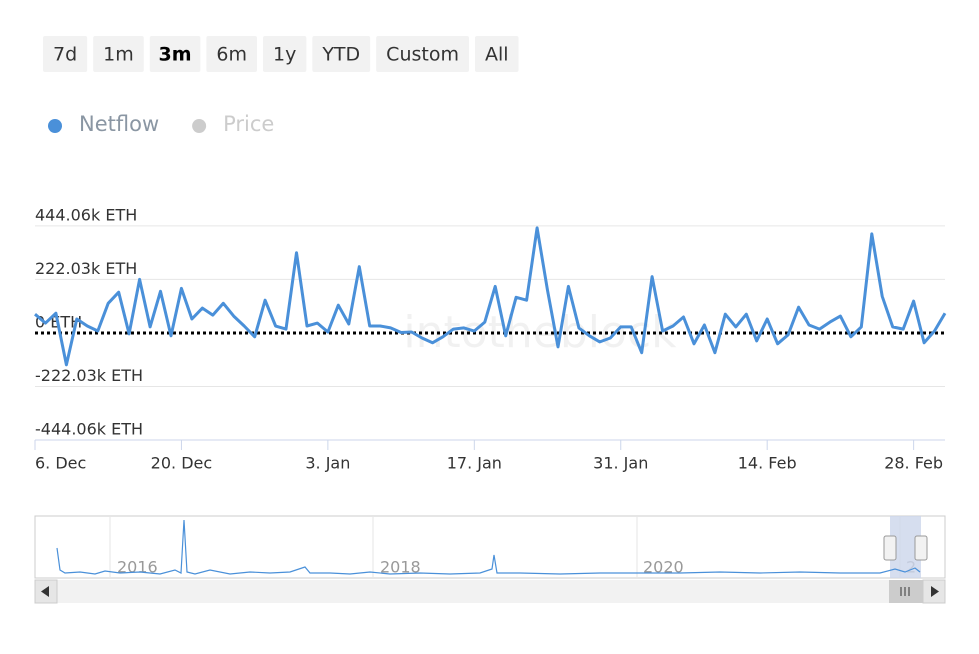 Image resolution: width=979 pixels, height=654 pixels. I want to click on navigator-frame, so click(490, 547).